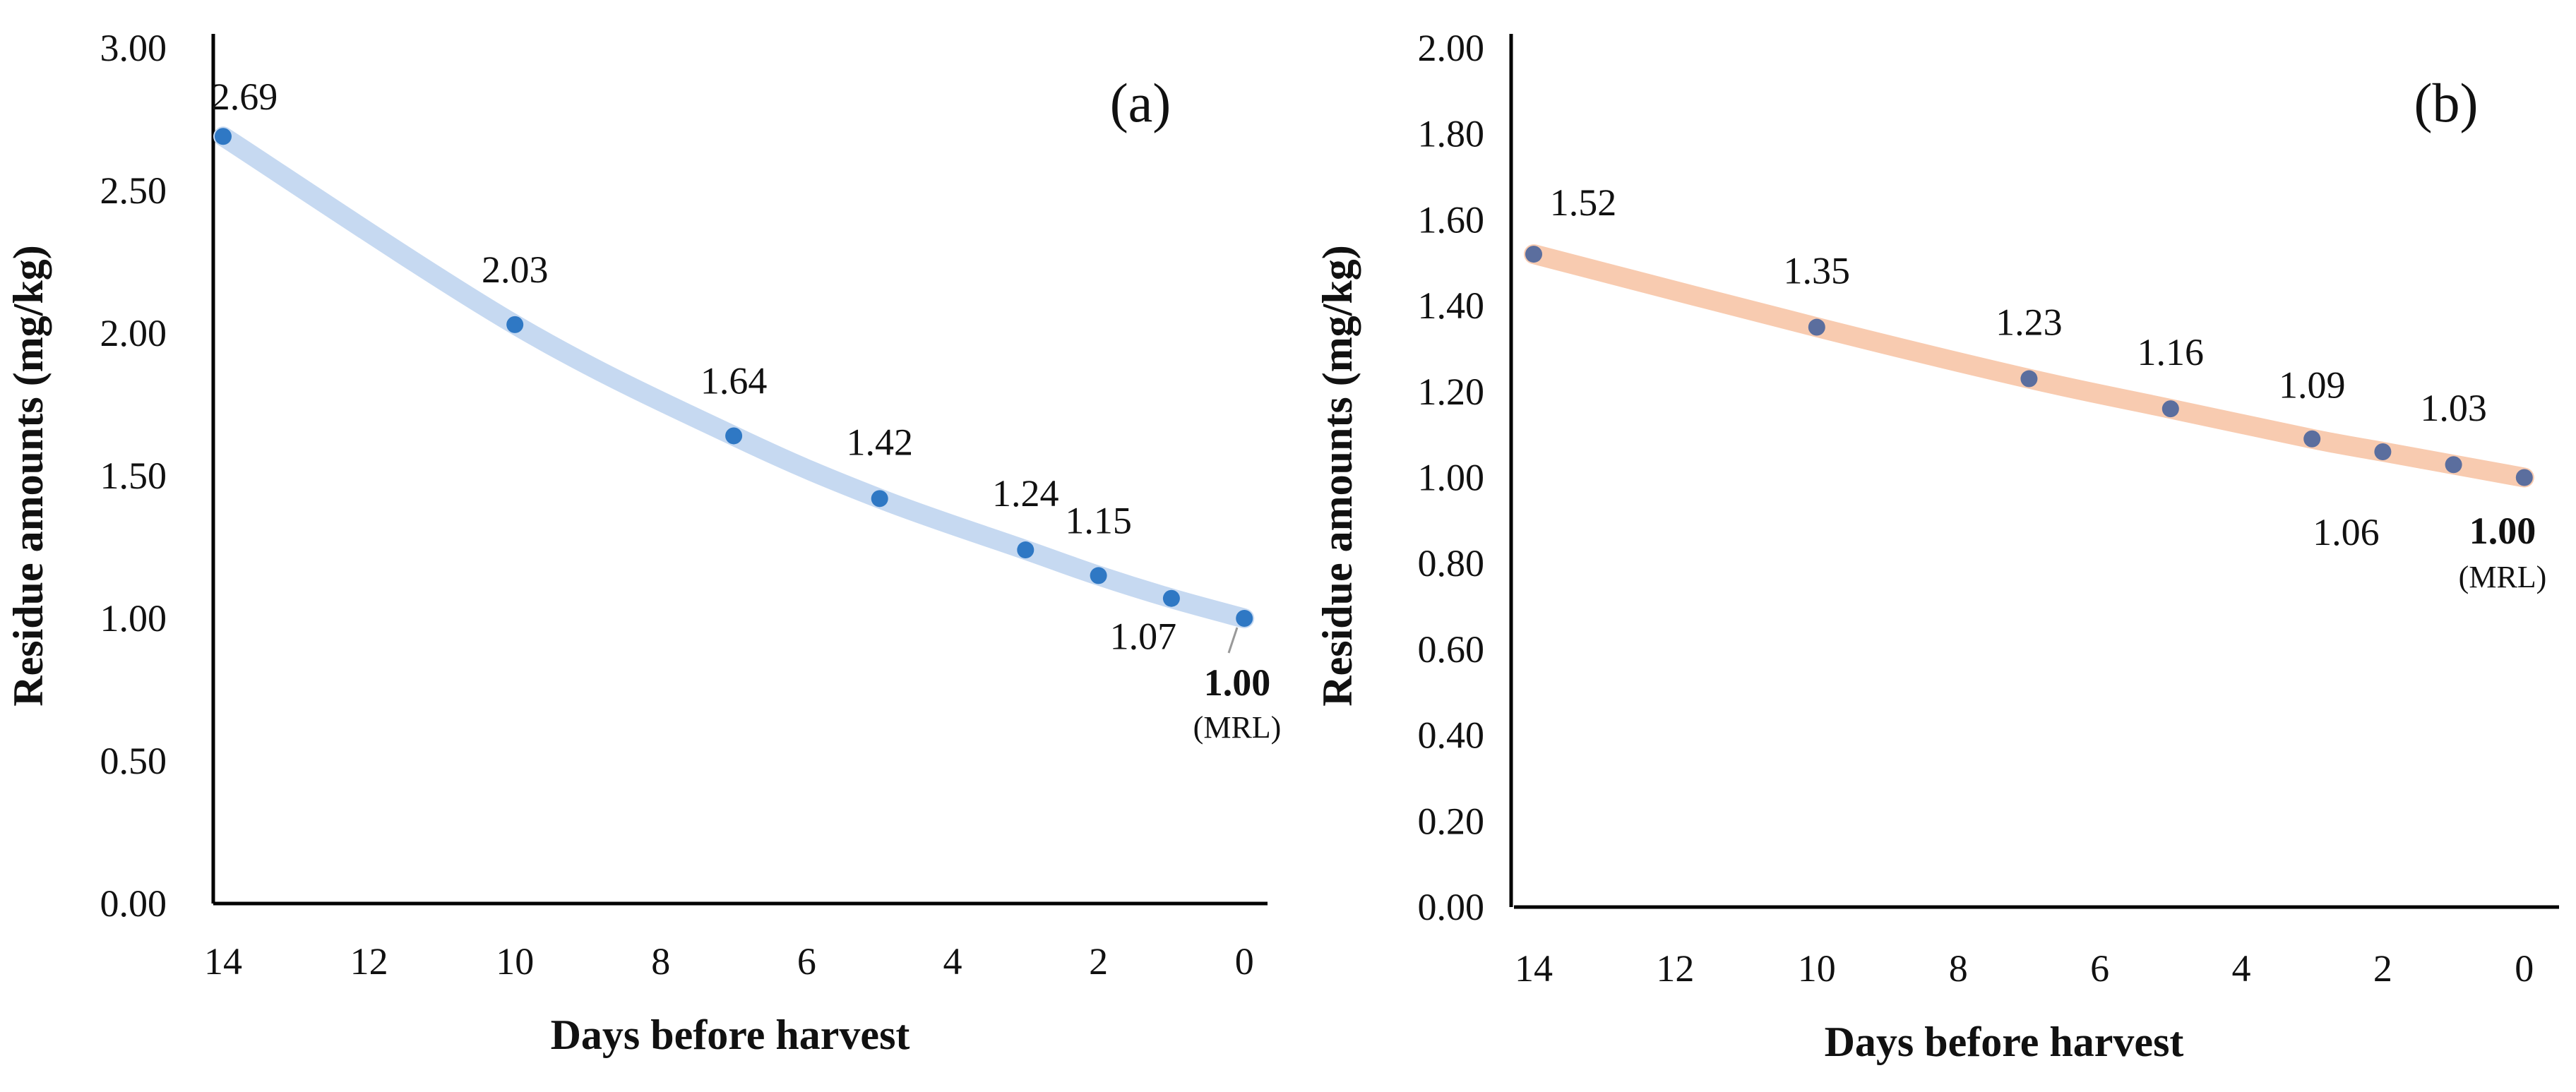 This screenshot has height=1092, width=2576. What do you see at coordinates (1817, 271) in the screenshot?
I see `chart-b-data-label: 1.35` at bounding box center [1817, 271].